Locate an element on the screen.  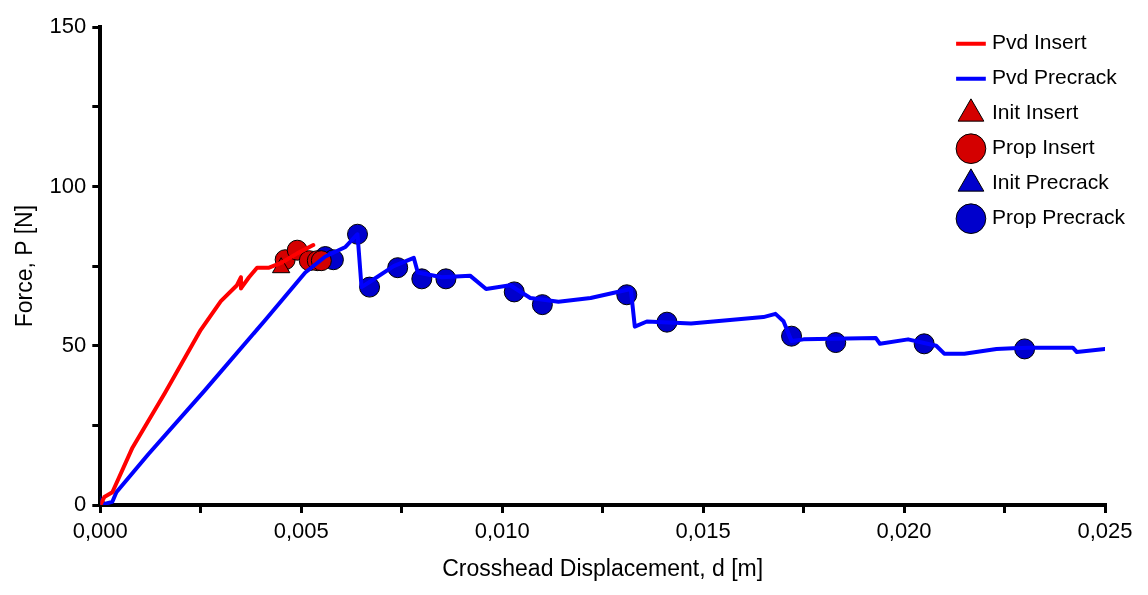
x-tick-label: 0,000 is located at coordinates (100, 531).